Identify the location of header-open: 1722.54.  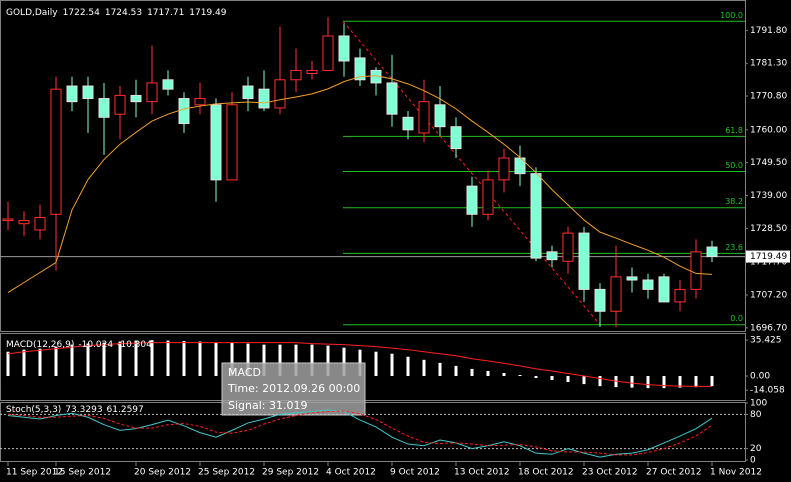
(81, 13).